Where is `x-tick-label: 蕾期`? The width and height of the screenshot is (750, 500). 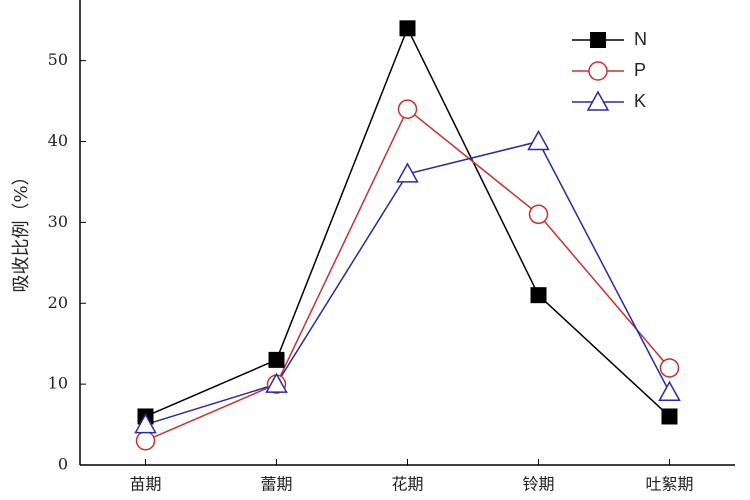
x-tick-label: 蕾期 is located at coordinates (276, 484).